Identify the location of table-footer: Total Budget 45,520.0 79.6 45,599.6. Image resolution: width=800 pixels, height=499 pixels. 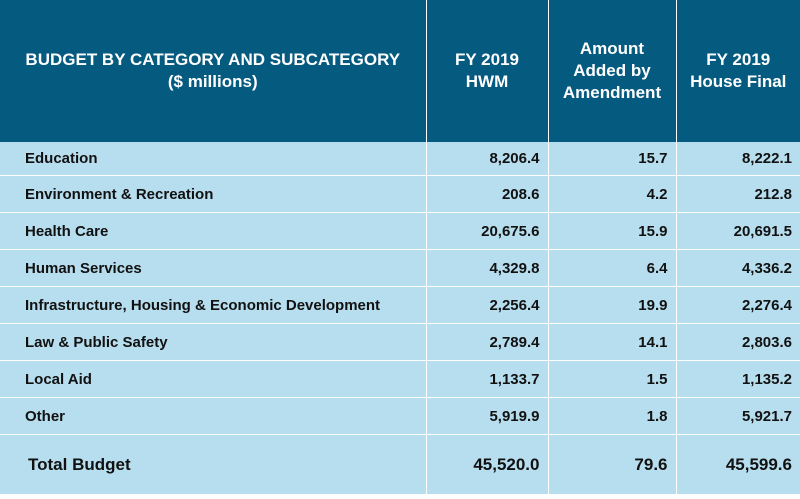
(400, 464).